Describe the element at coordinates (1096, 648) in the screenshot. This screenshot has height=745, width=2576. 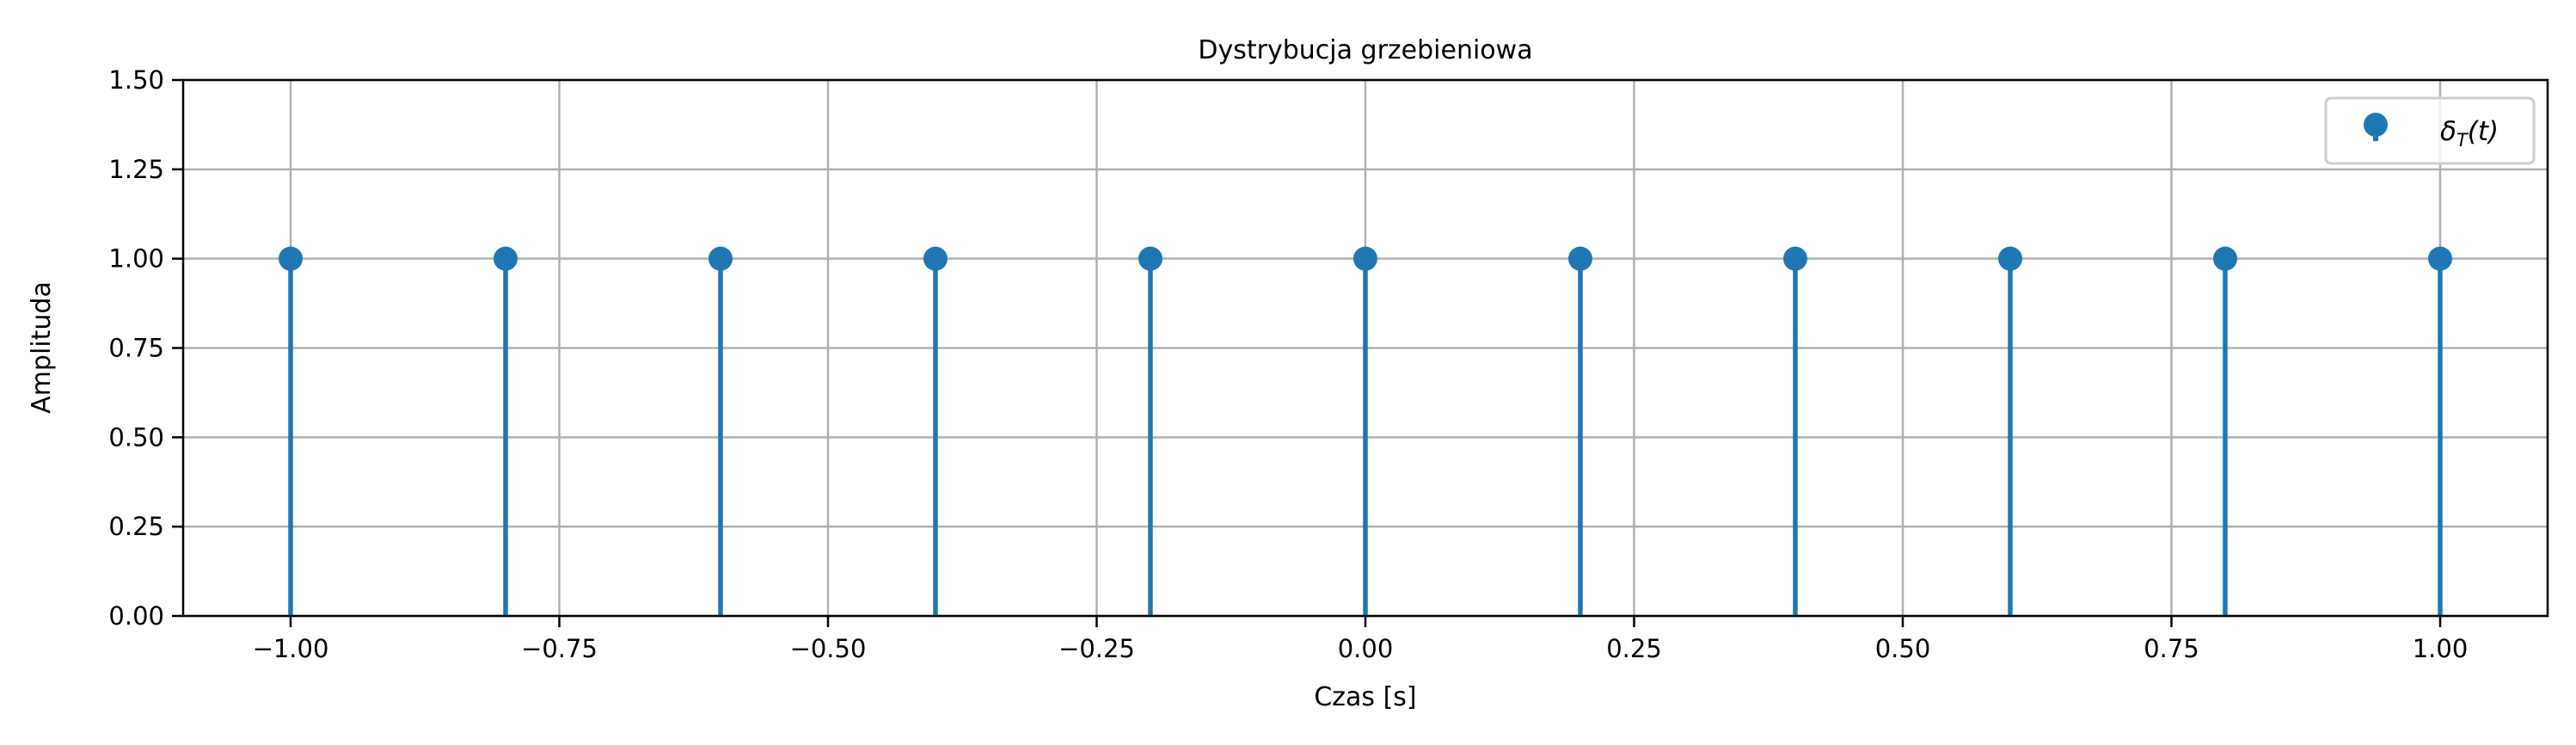
I see `x-tick-label: −0.25` at that location.